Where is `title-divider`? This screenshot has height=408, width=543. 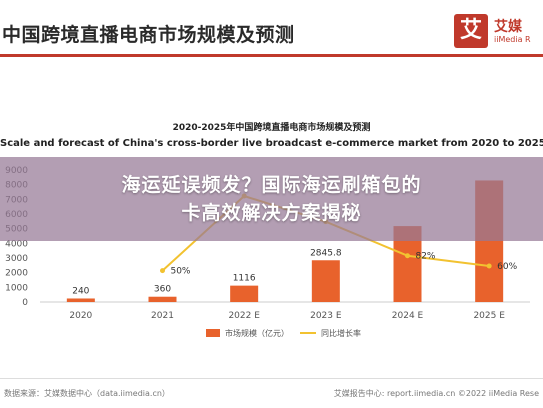
title-divider is located at coordinates (271, 55).